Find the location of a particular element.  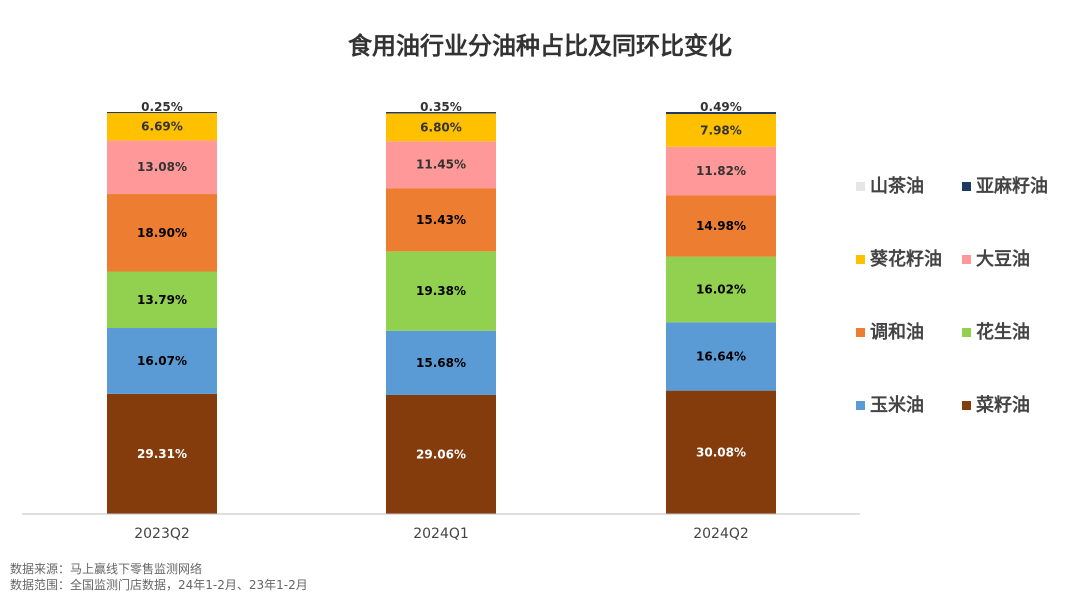

bar-segment-2024Q2-玉米油 is located at coordinates (721, 356).